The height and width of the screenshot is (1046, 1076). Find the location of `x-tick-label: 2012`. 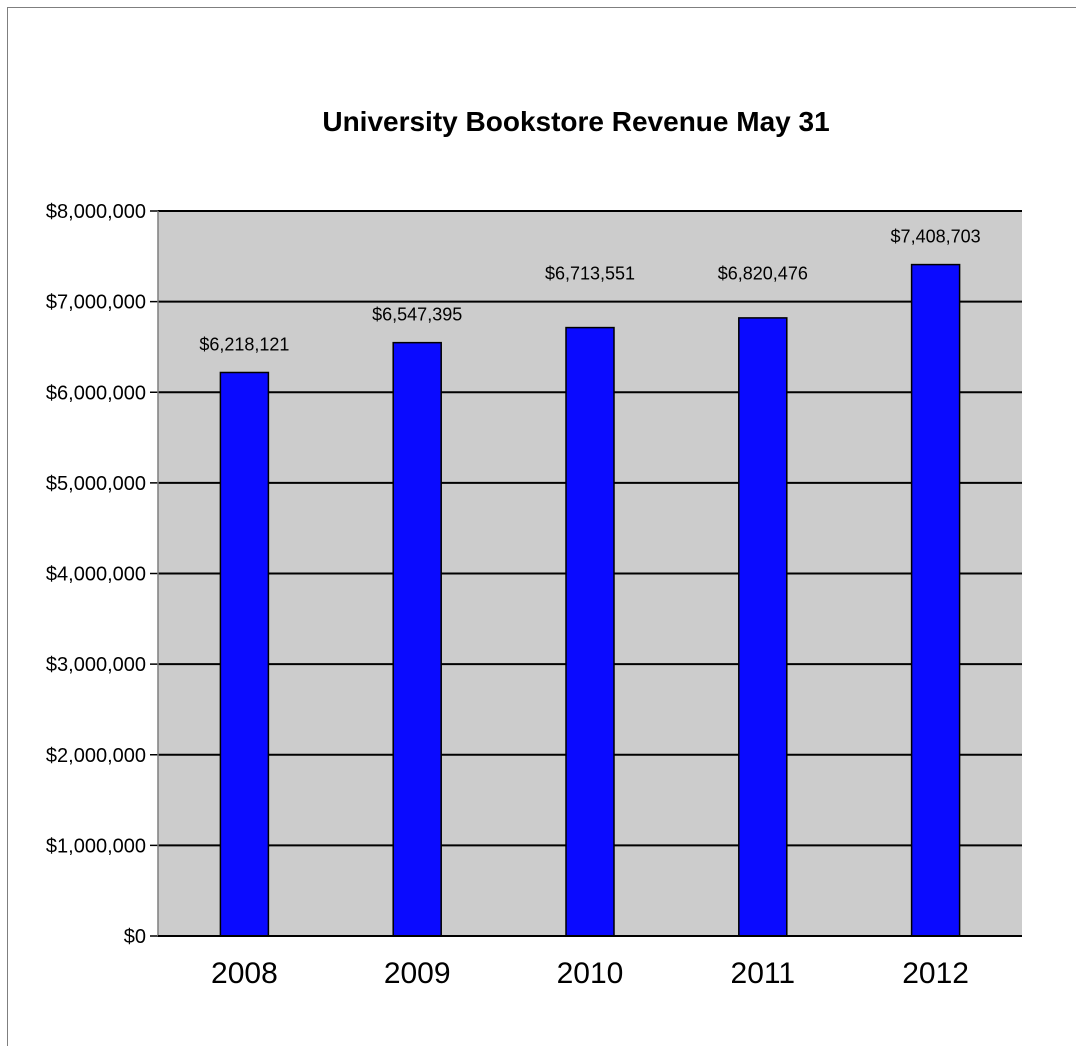

x-tick-label: 2012 is located at coordinates (935, 973).